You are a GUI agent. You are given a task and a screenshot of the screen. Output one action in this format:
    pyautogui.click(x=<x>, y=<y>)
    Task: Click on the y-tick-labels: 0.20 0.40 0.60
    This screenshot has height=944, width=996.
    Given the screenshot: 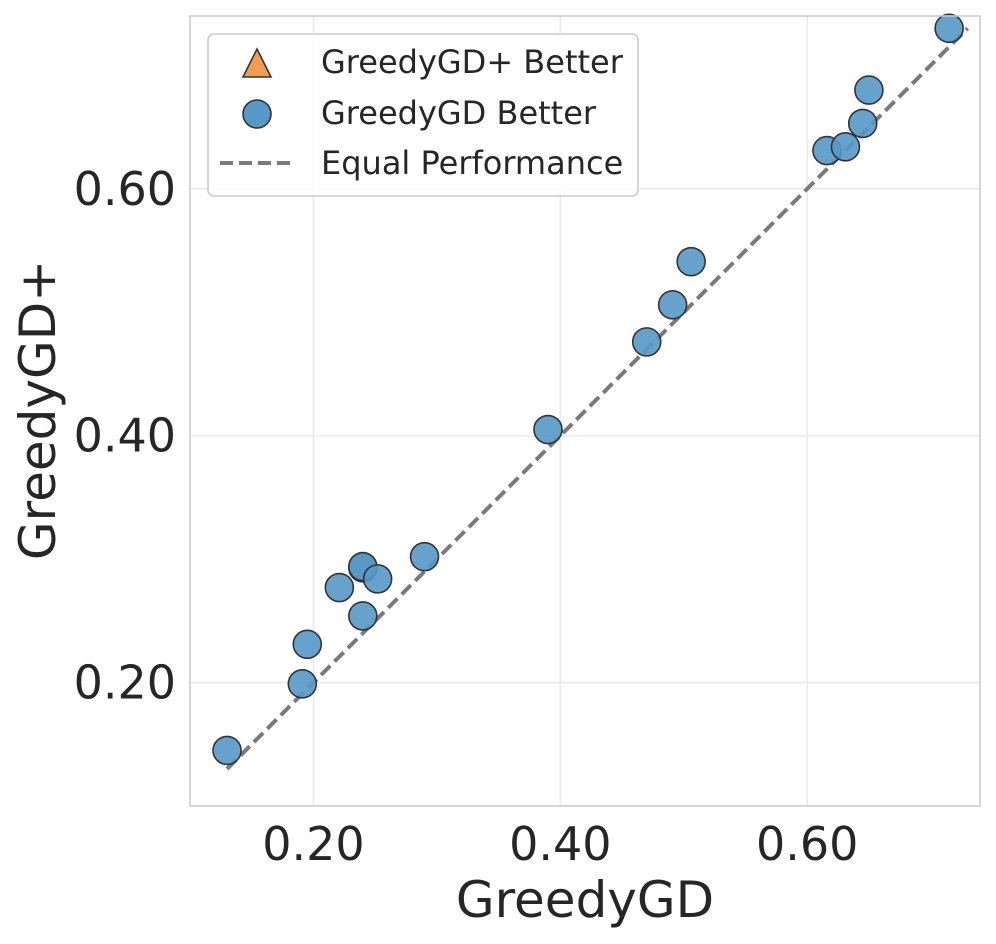 What is the action you would take?
    pyautogui.click(x=125, y=436)
    